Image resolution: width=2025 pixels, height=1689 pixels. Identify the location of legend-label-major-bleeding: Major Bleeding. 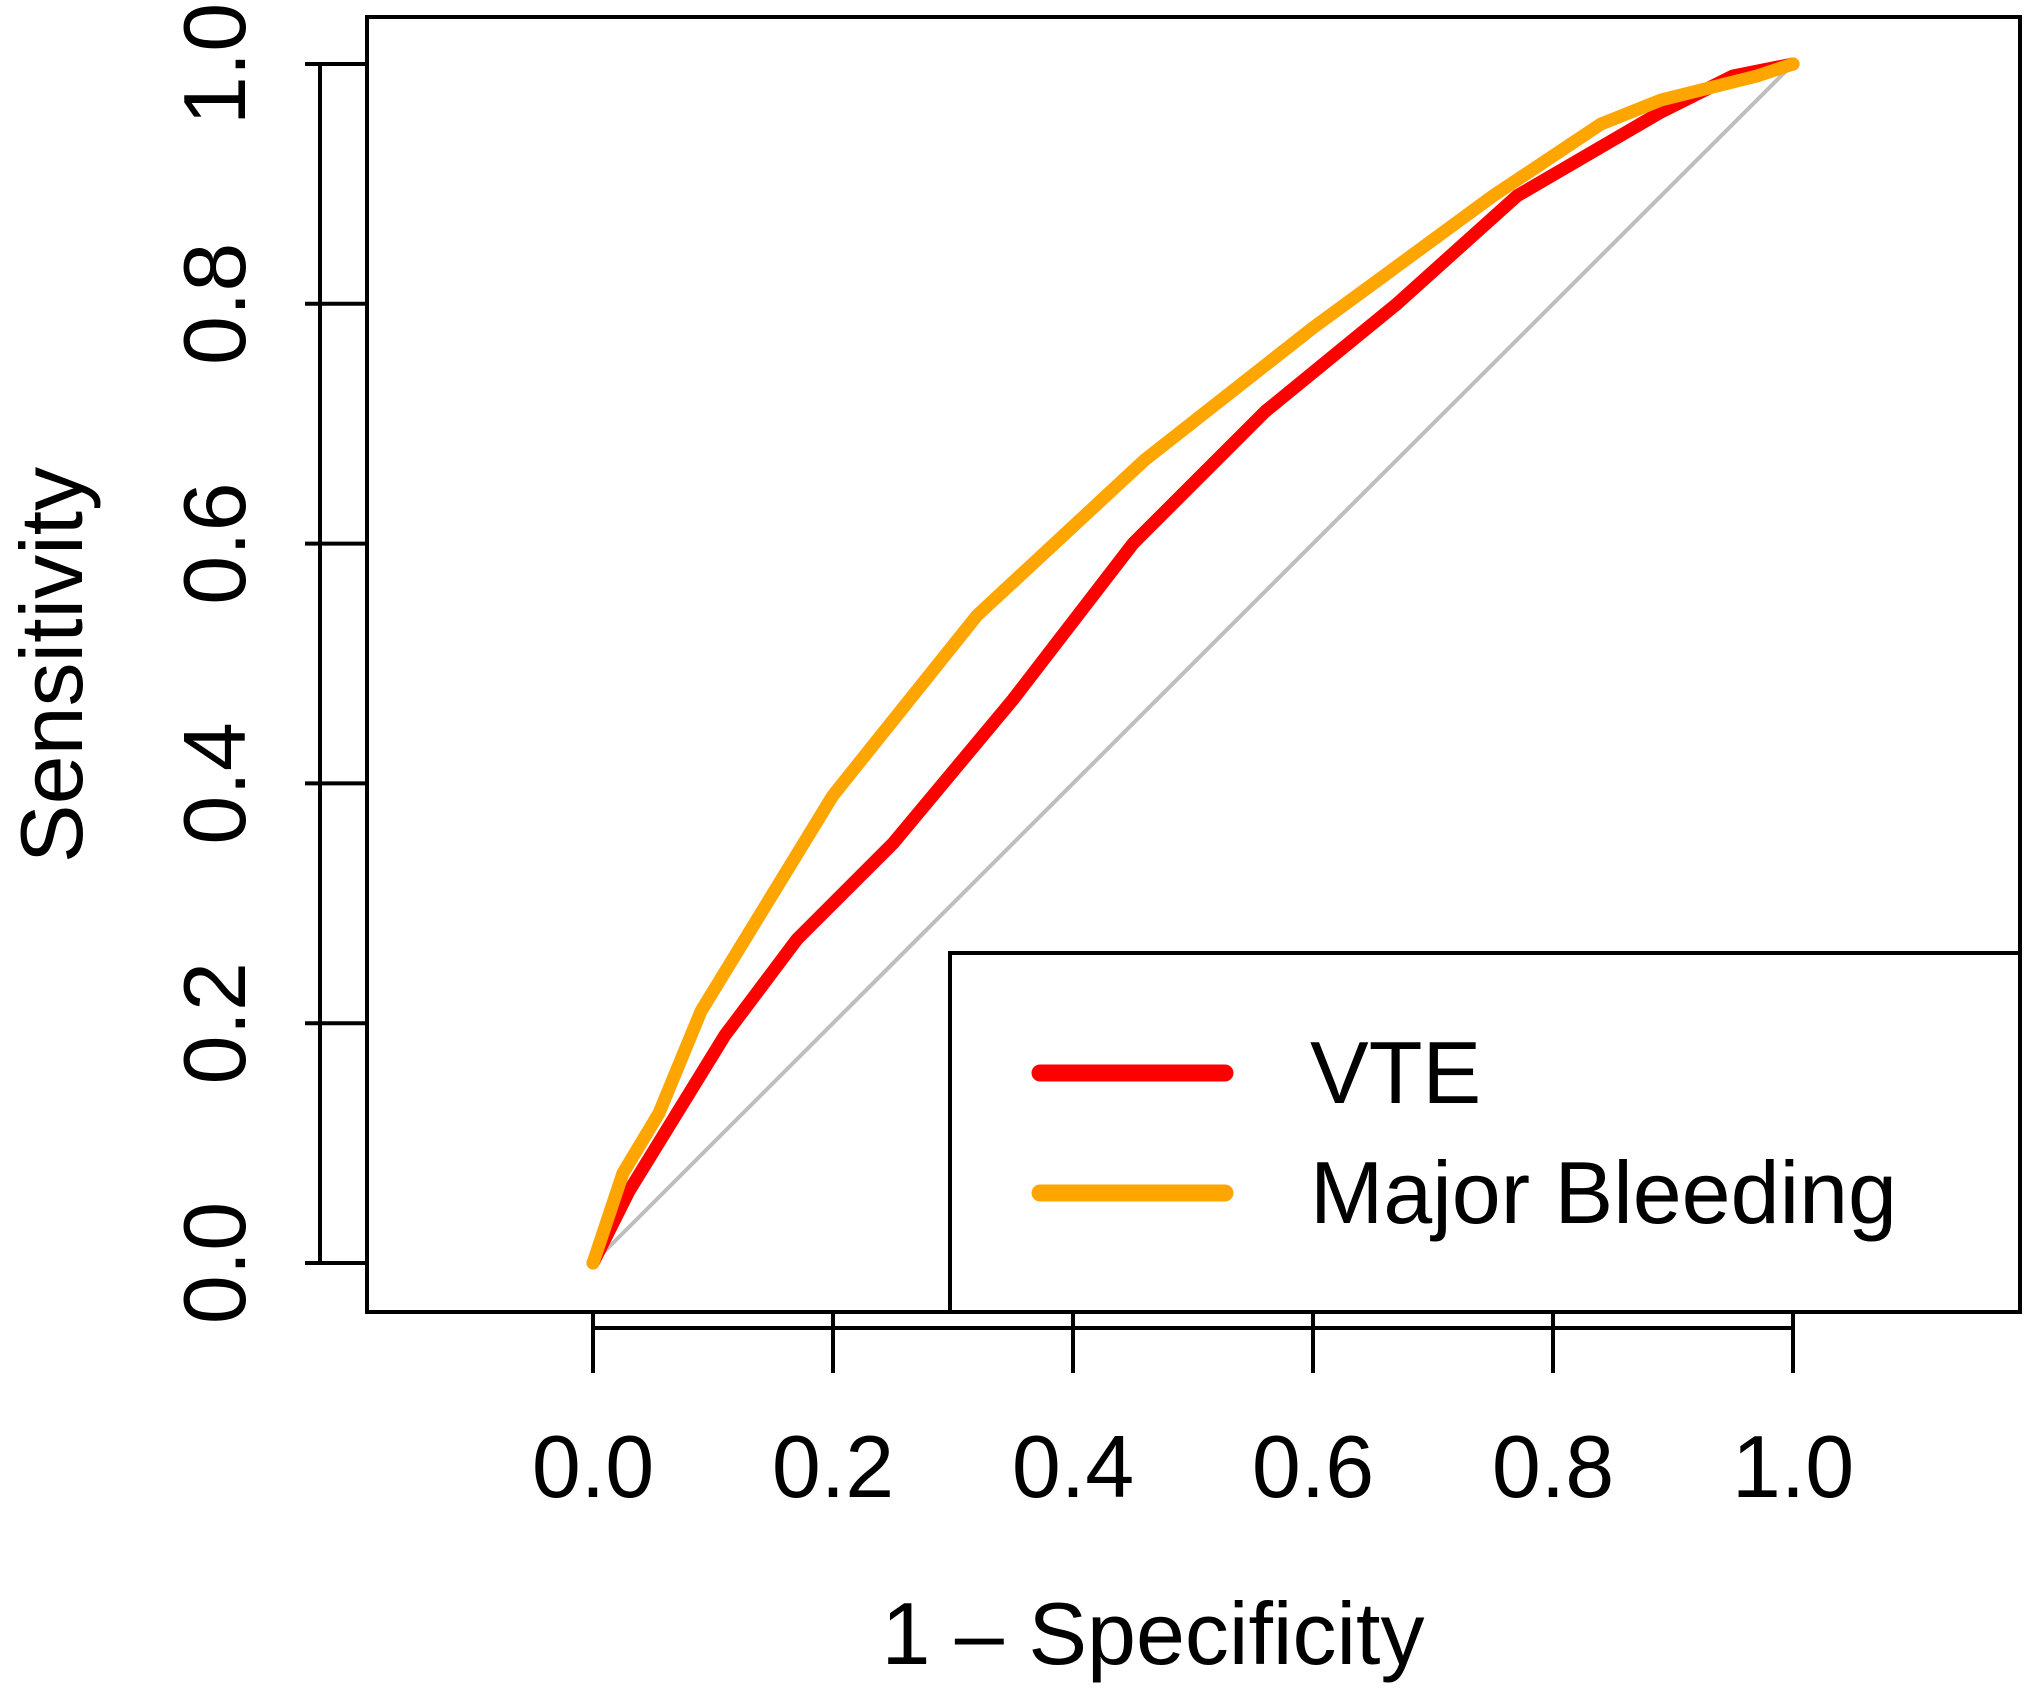
(1603, 1192).